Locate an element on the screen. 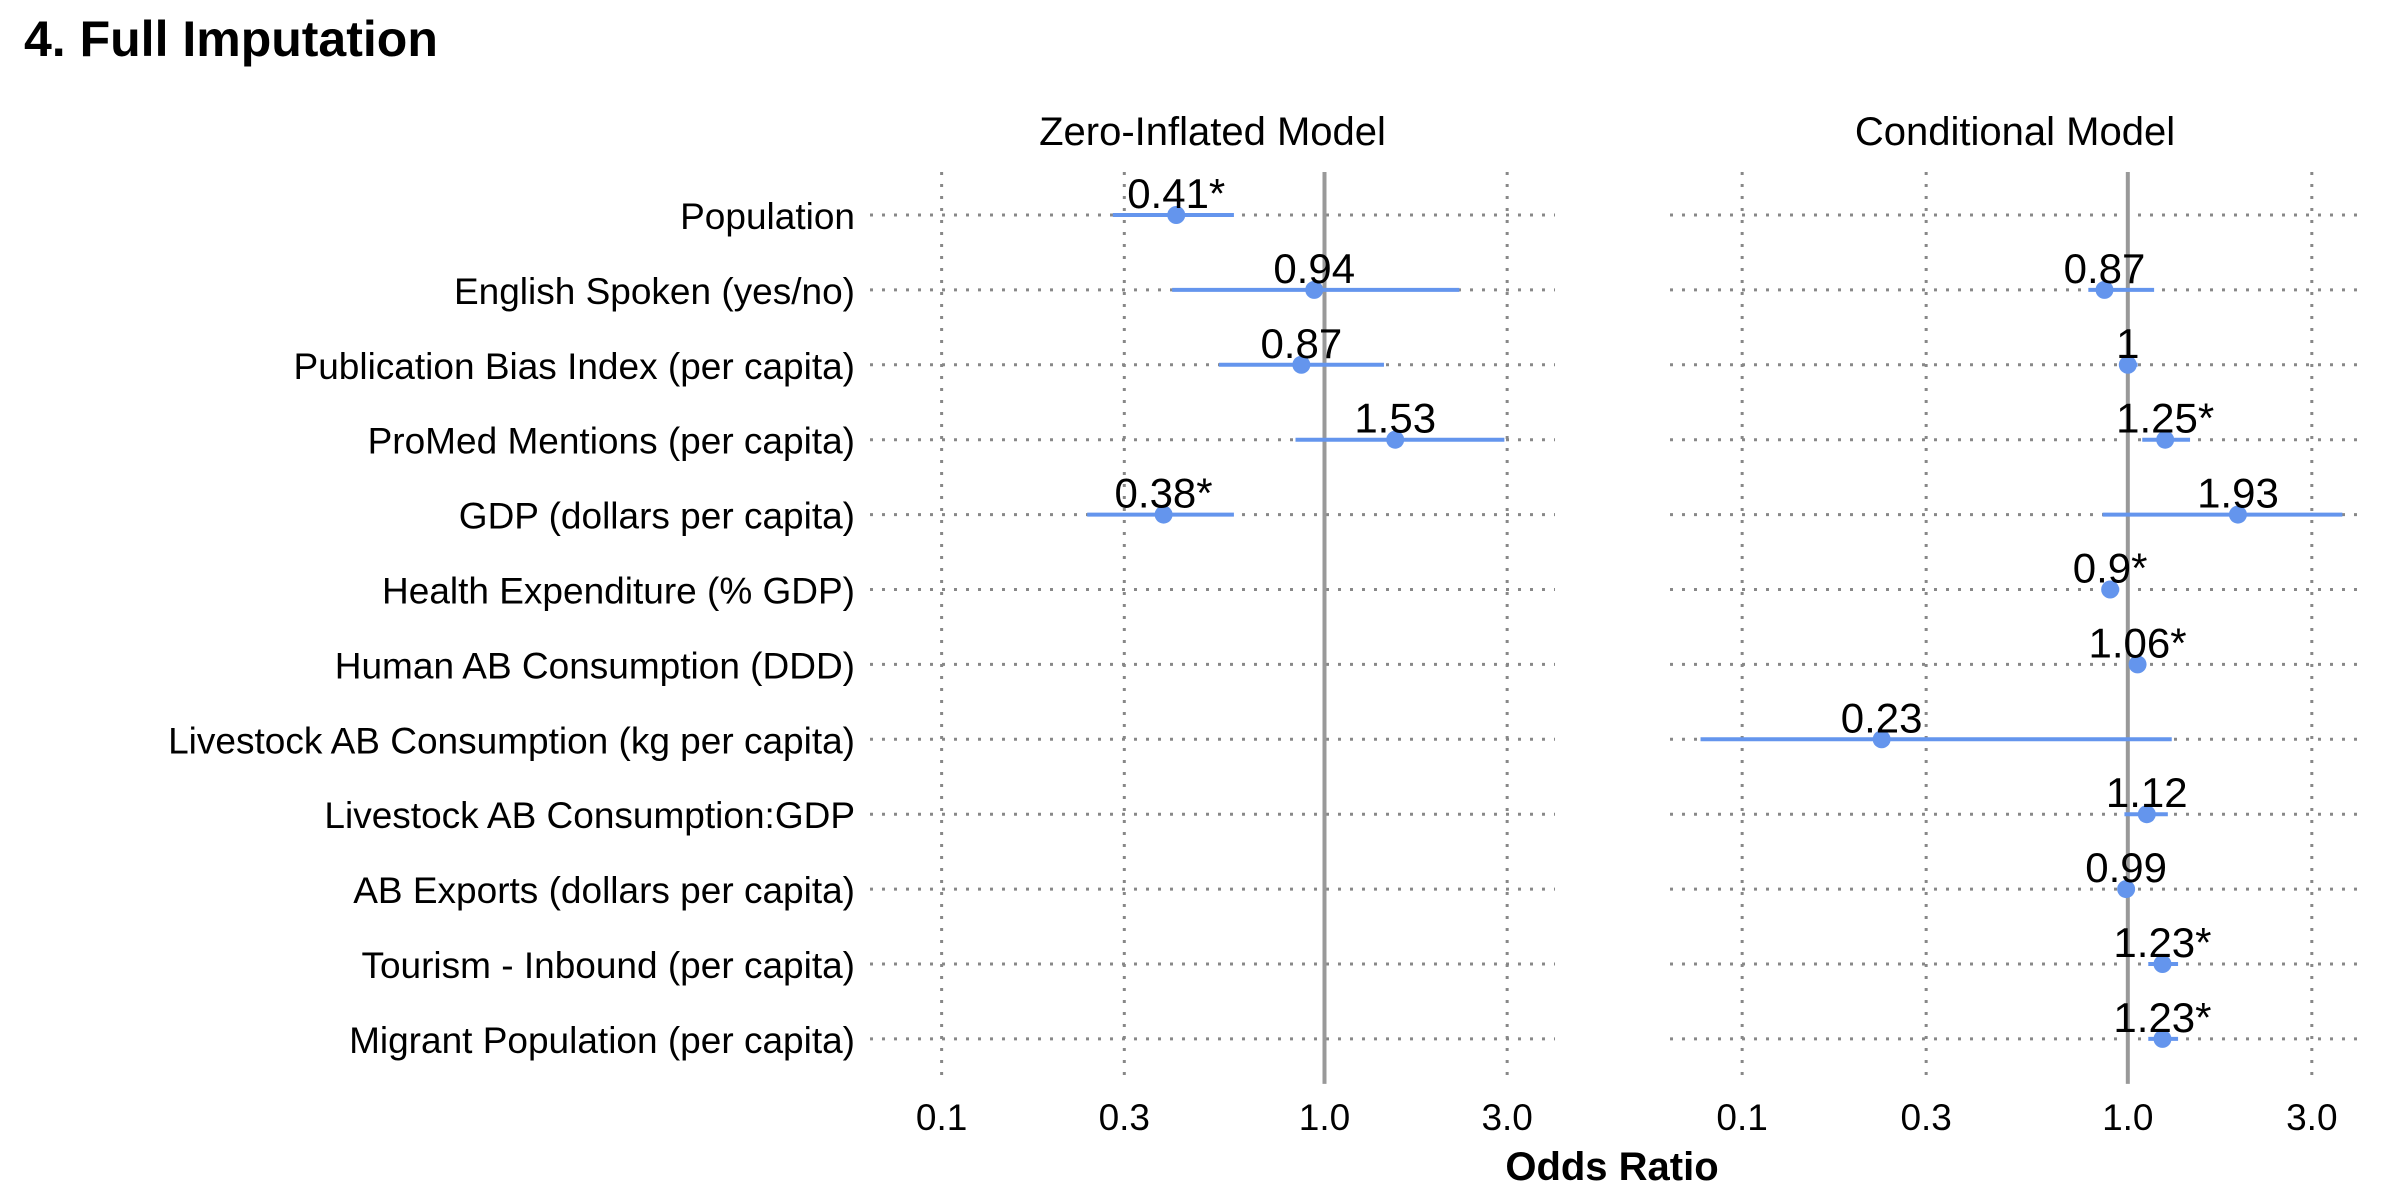 This screenshot has height=1200, width=2400. data-label: 0.38* is located at coordinates (1164, 493).